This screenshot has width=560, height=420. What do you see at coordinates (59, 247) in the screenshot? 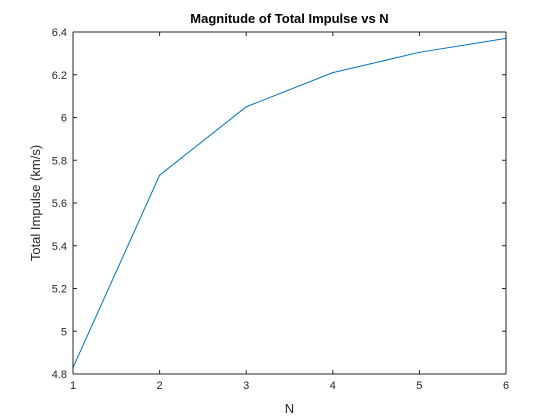
I see `y-tick-label: 5.4` at bounding box center [59, 247].